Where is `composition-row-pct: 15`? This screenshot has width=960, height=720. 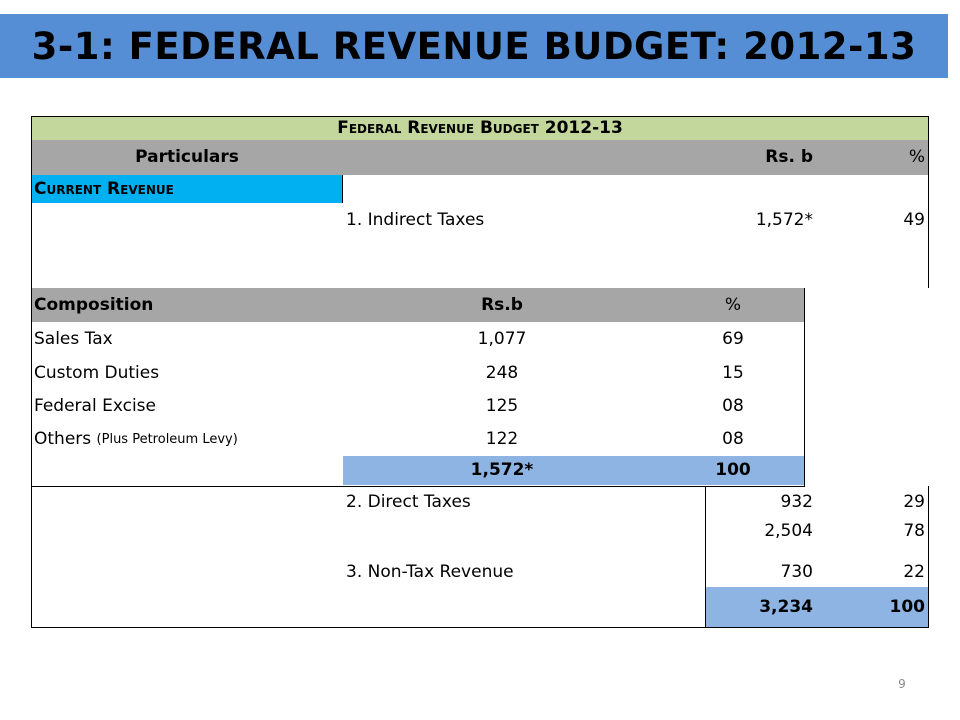
composition-row-pct: 15 is located at coordinates (733, 372).